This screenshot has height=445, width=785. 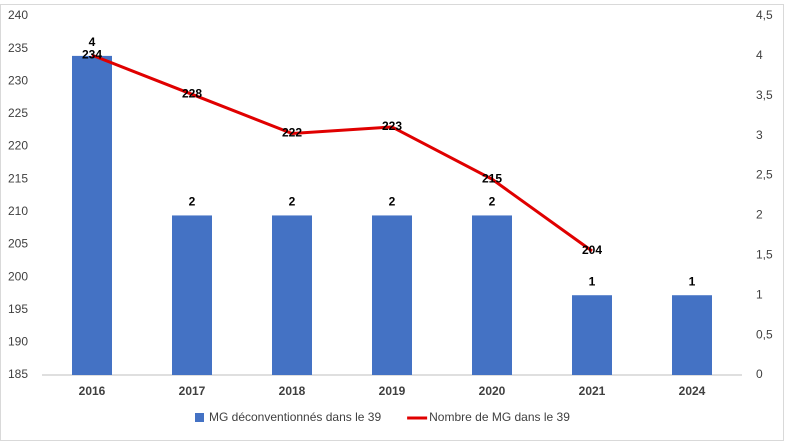 I want to click on x-tick-label: 2024, so click(x=692, y=391).